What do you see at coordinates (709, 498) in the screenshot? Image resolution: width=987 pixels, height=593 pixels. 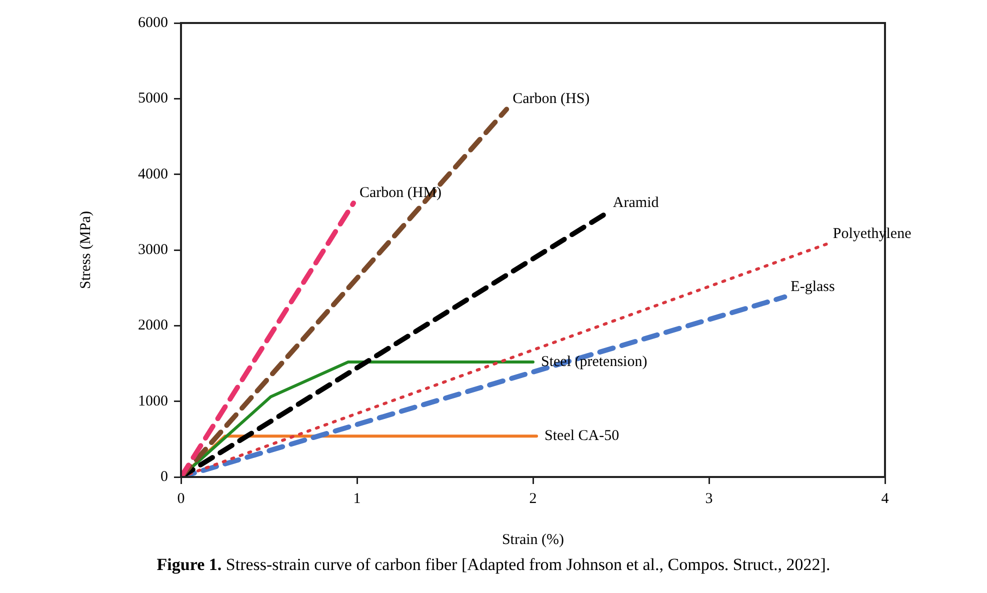 I see `x-tick-label: 3` at bounding box center [709, 498].